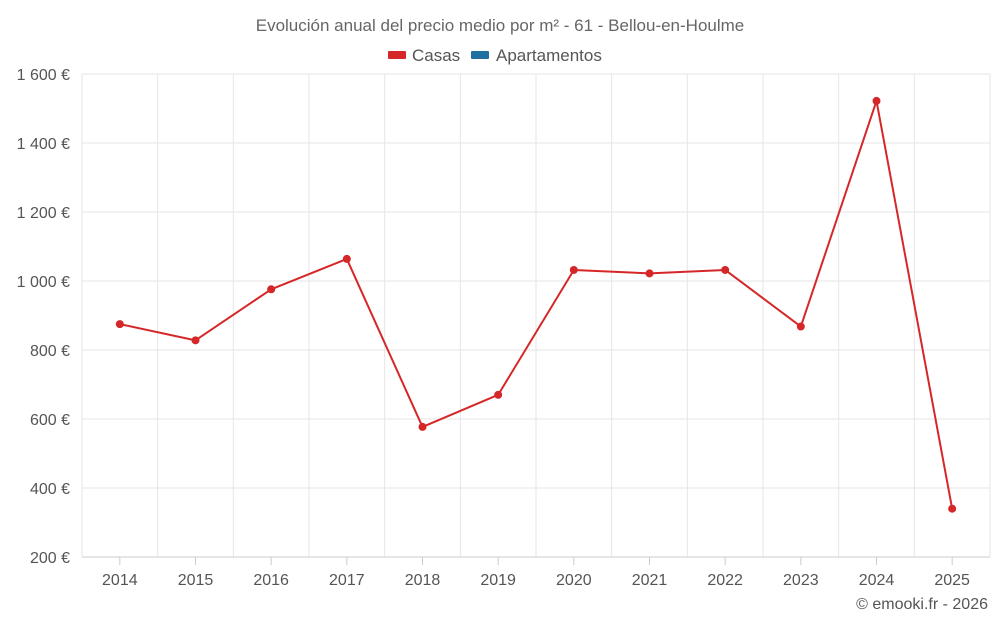  What do you see at coordinates (952, 580) in the screenshot?
I see `x-tick-label: 2025` at bounding box center [952, 580].